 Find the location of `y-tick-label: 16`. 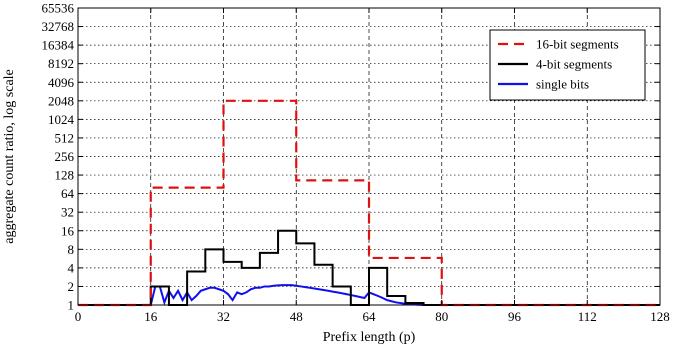

y-tick-label: 16 is located at coordinates (68, 230).